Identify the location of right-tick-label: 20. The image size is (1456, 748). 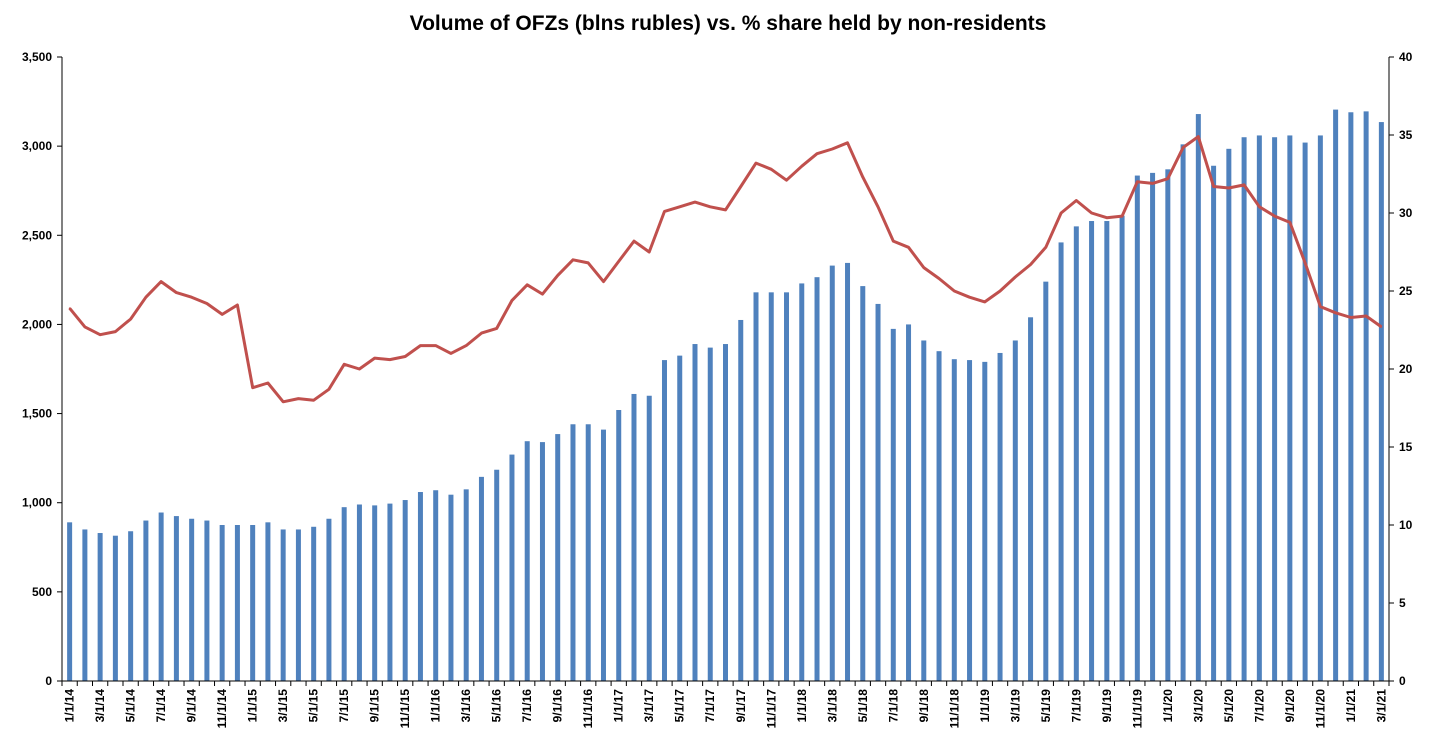
(1406, 369).